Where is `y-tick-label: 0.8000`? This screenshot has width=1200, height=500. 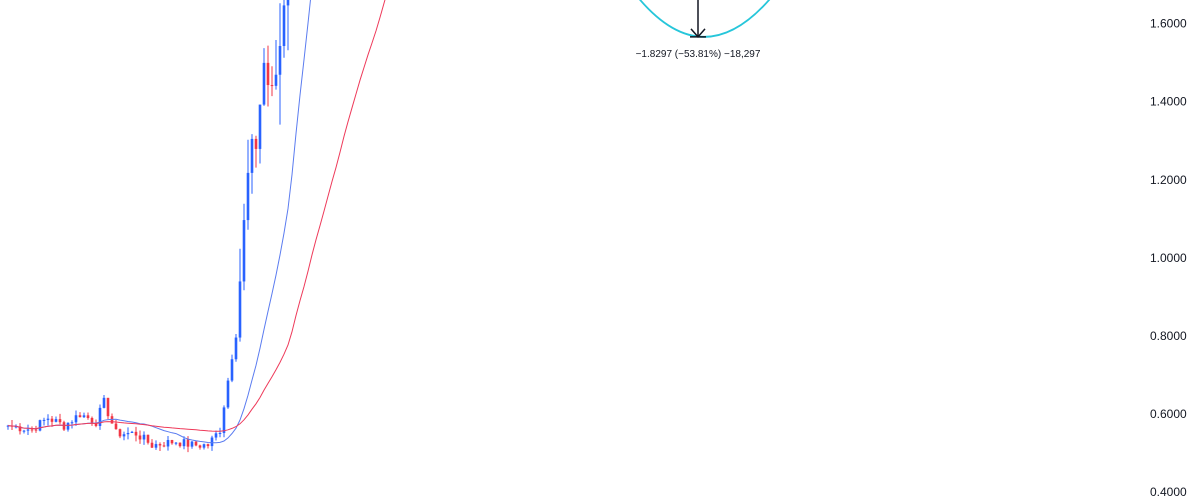 y-tick-label: 0.8000 is located at coordinates (1168, 336).